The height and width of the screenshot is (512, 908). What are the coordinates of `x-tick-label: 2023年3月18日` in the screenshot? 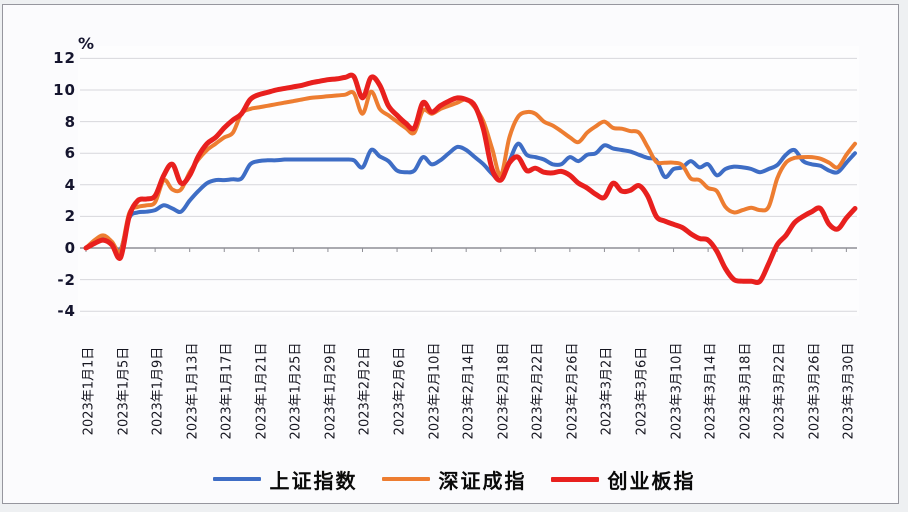 It's located at (746, 391).